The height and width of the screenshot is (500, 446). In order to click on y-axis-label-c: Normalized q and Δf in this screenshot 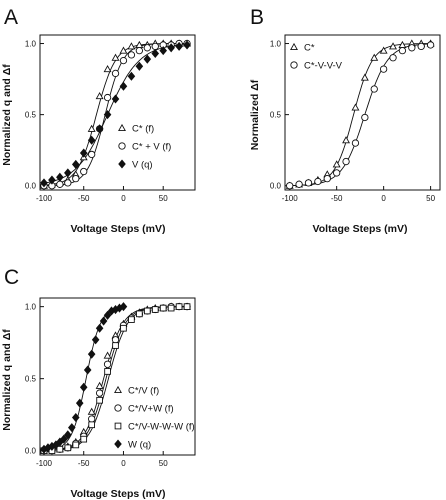, I will do `click(7, 380)`.